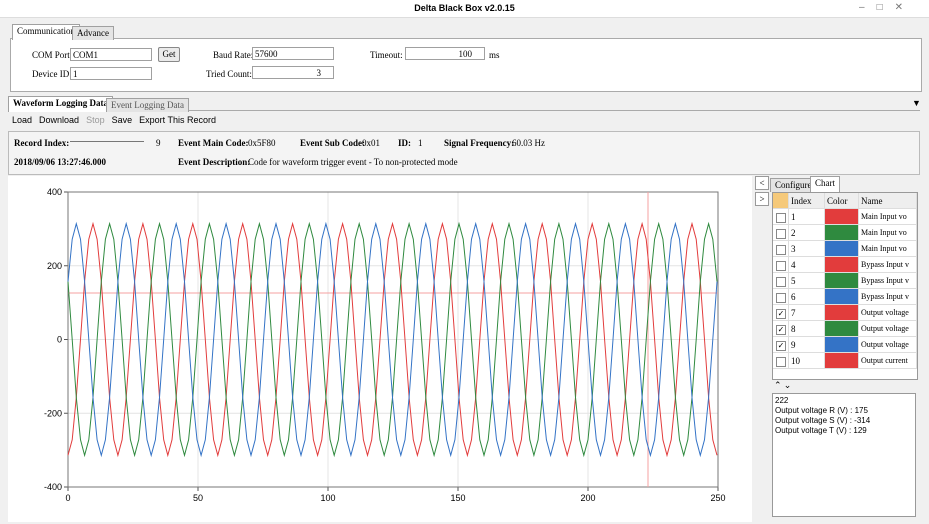 The height and width of the screenshot is (524, 929). Describe the element at coordinates (60, 104) in the screenshot. I see `tab: Waveform Logging Data` at that location.